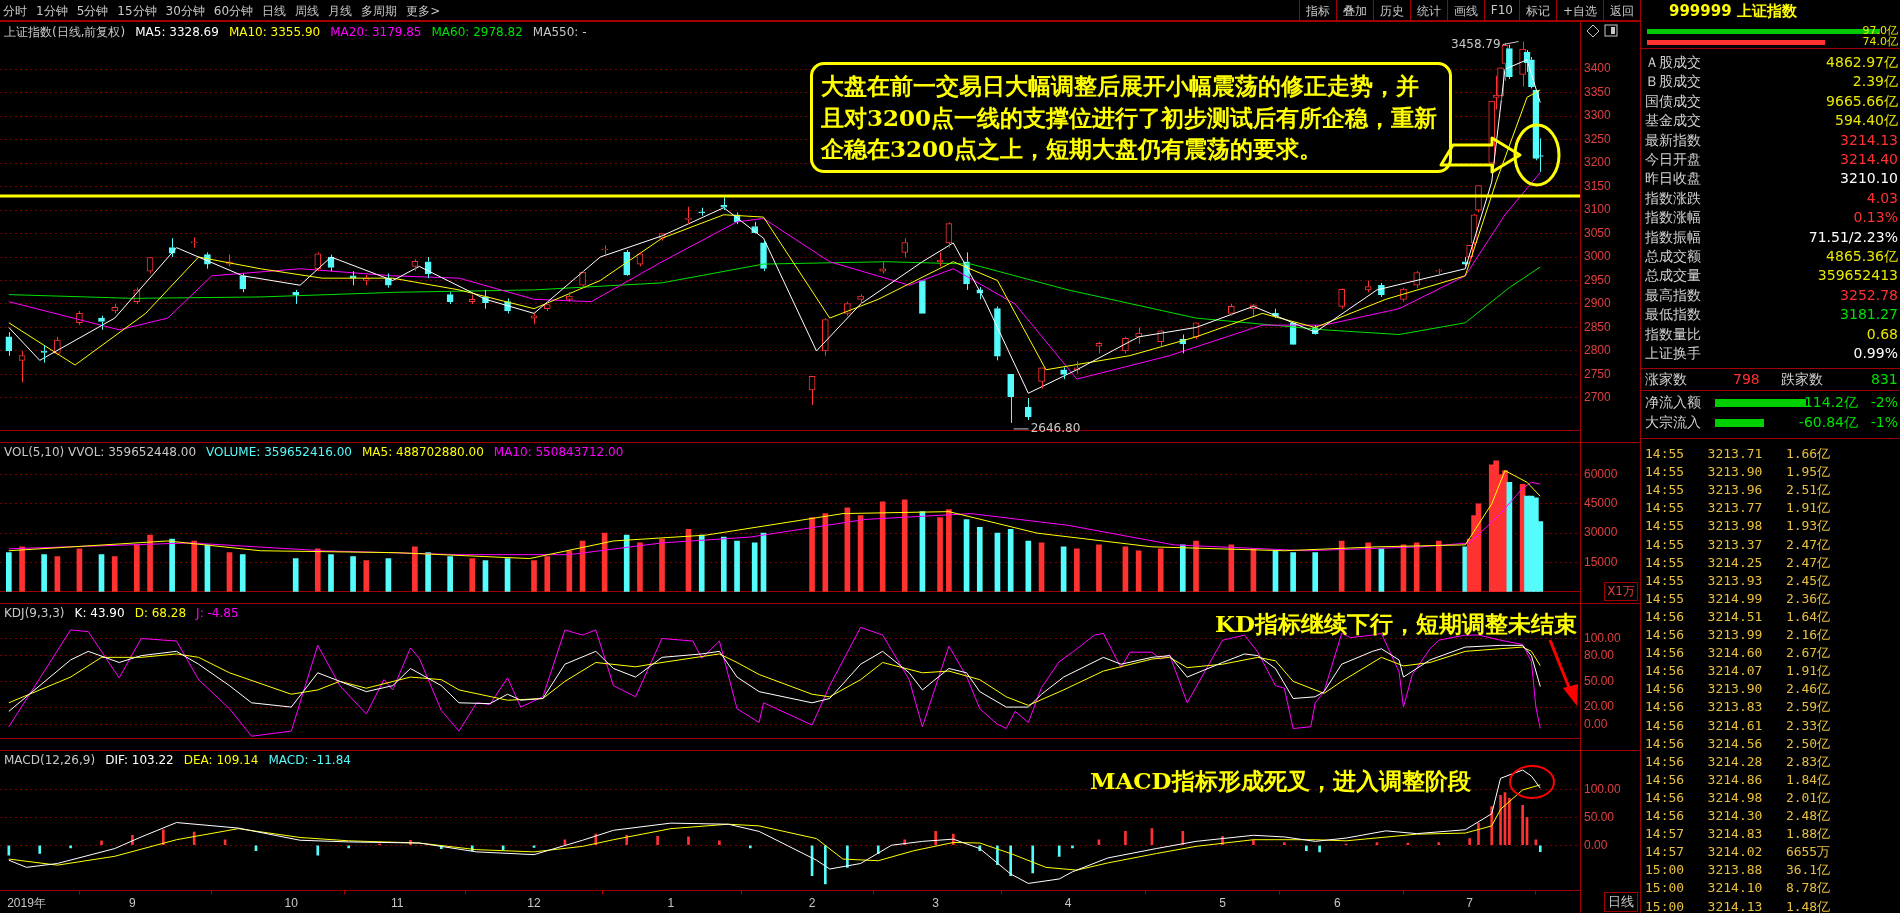  Describe the element at coordinates (1673, 179) in the screenshot. I see `category-label: 昨日收盘` at that location.